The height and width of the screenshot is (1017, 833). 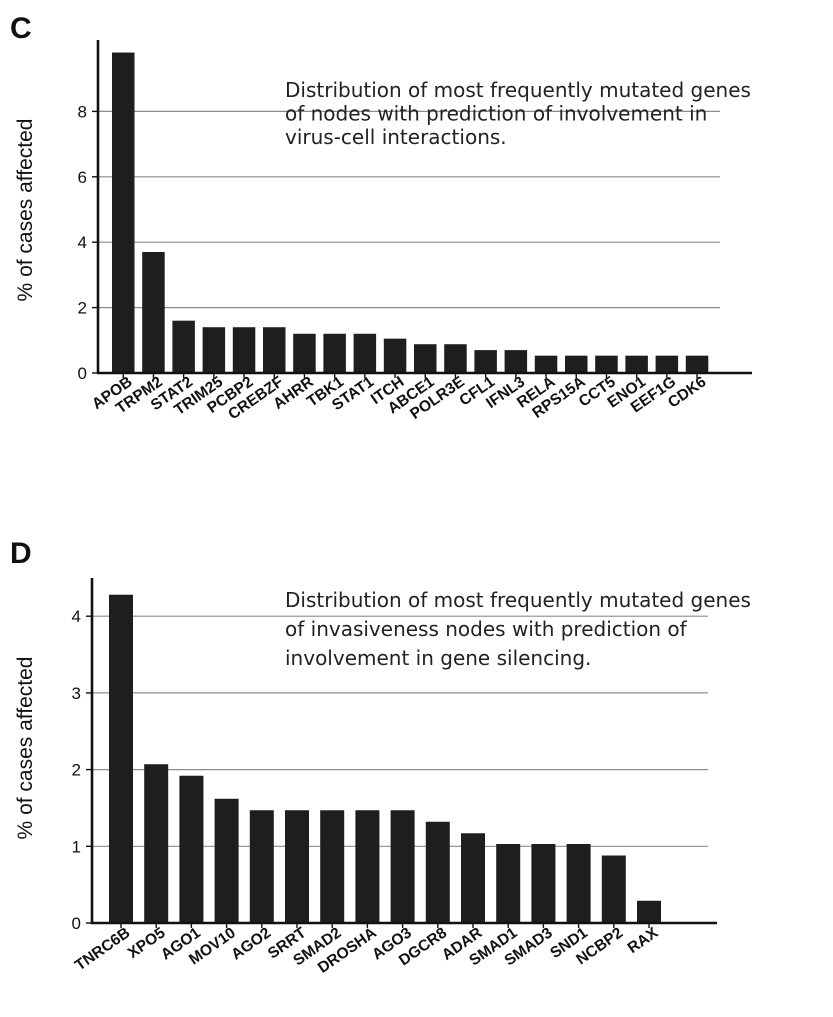 I want to click on bar-trim25, so click(x=214, y=350).